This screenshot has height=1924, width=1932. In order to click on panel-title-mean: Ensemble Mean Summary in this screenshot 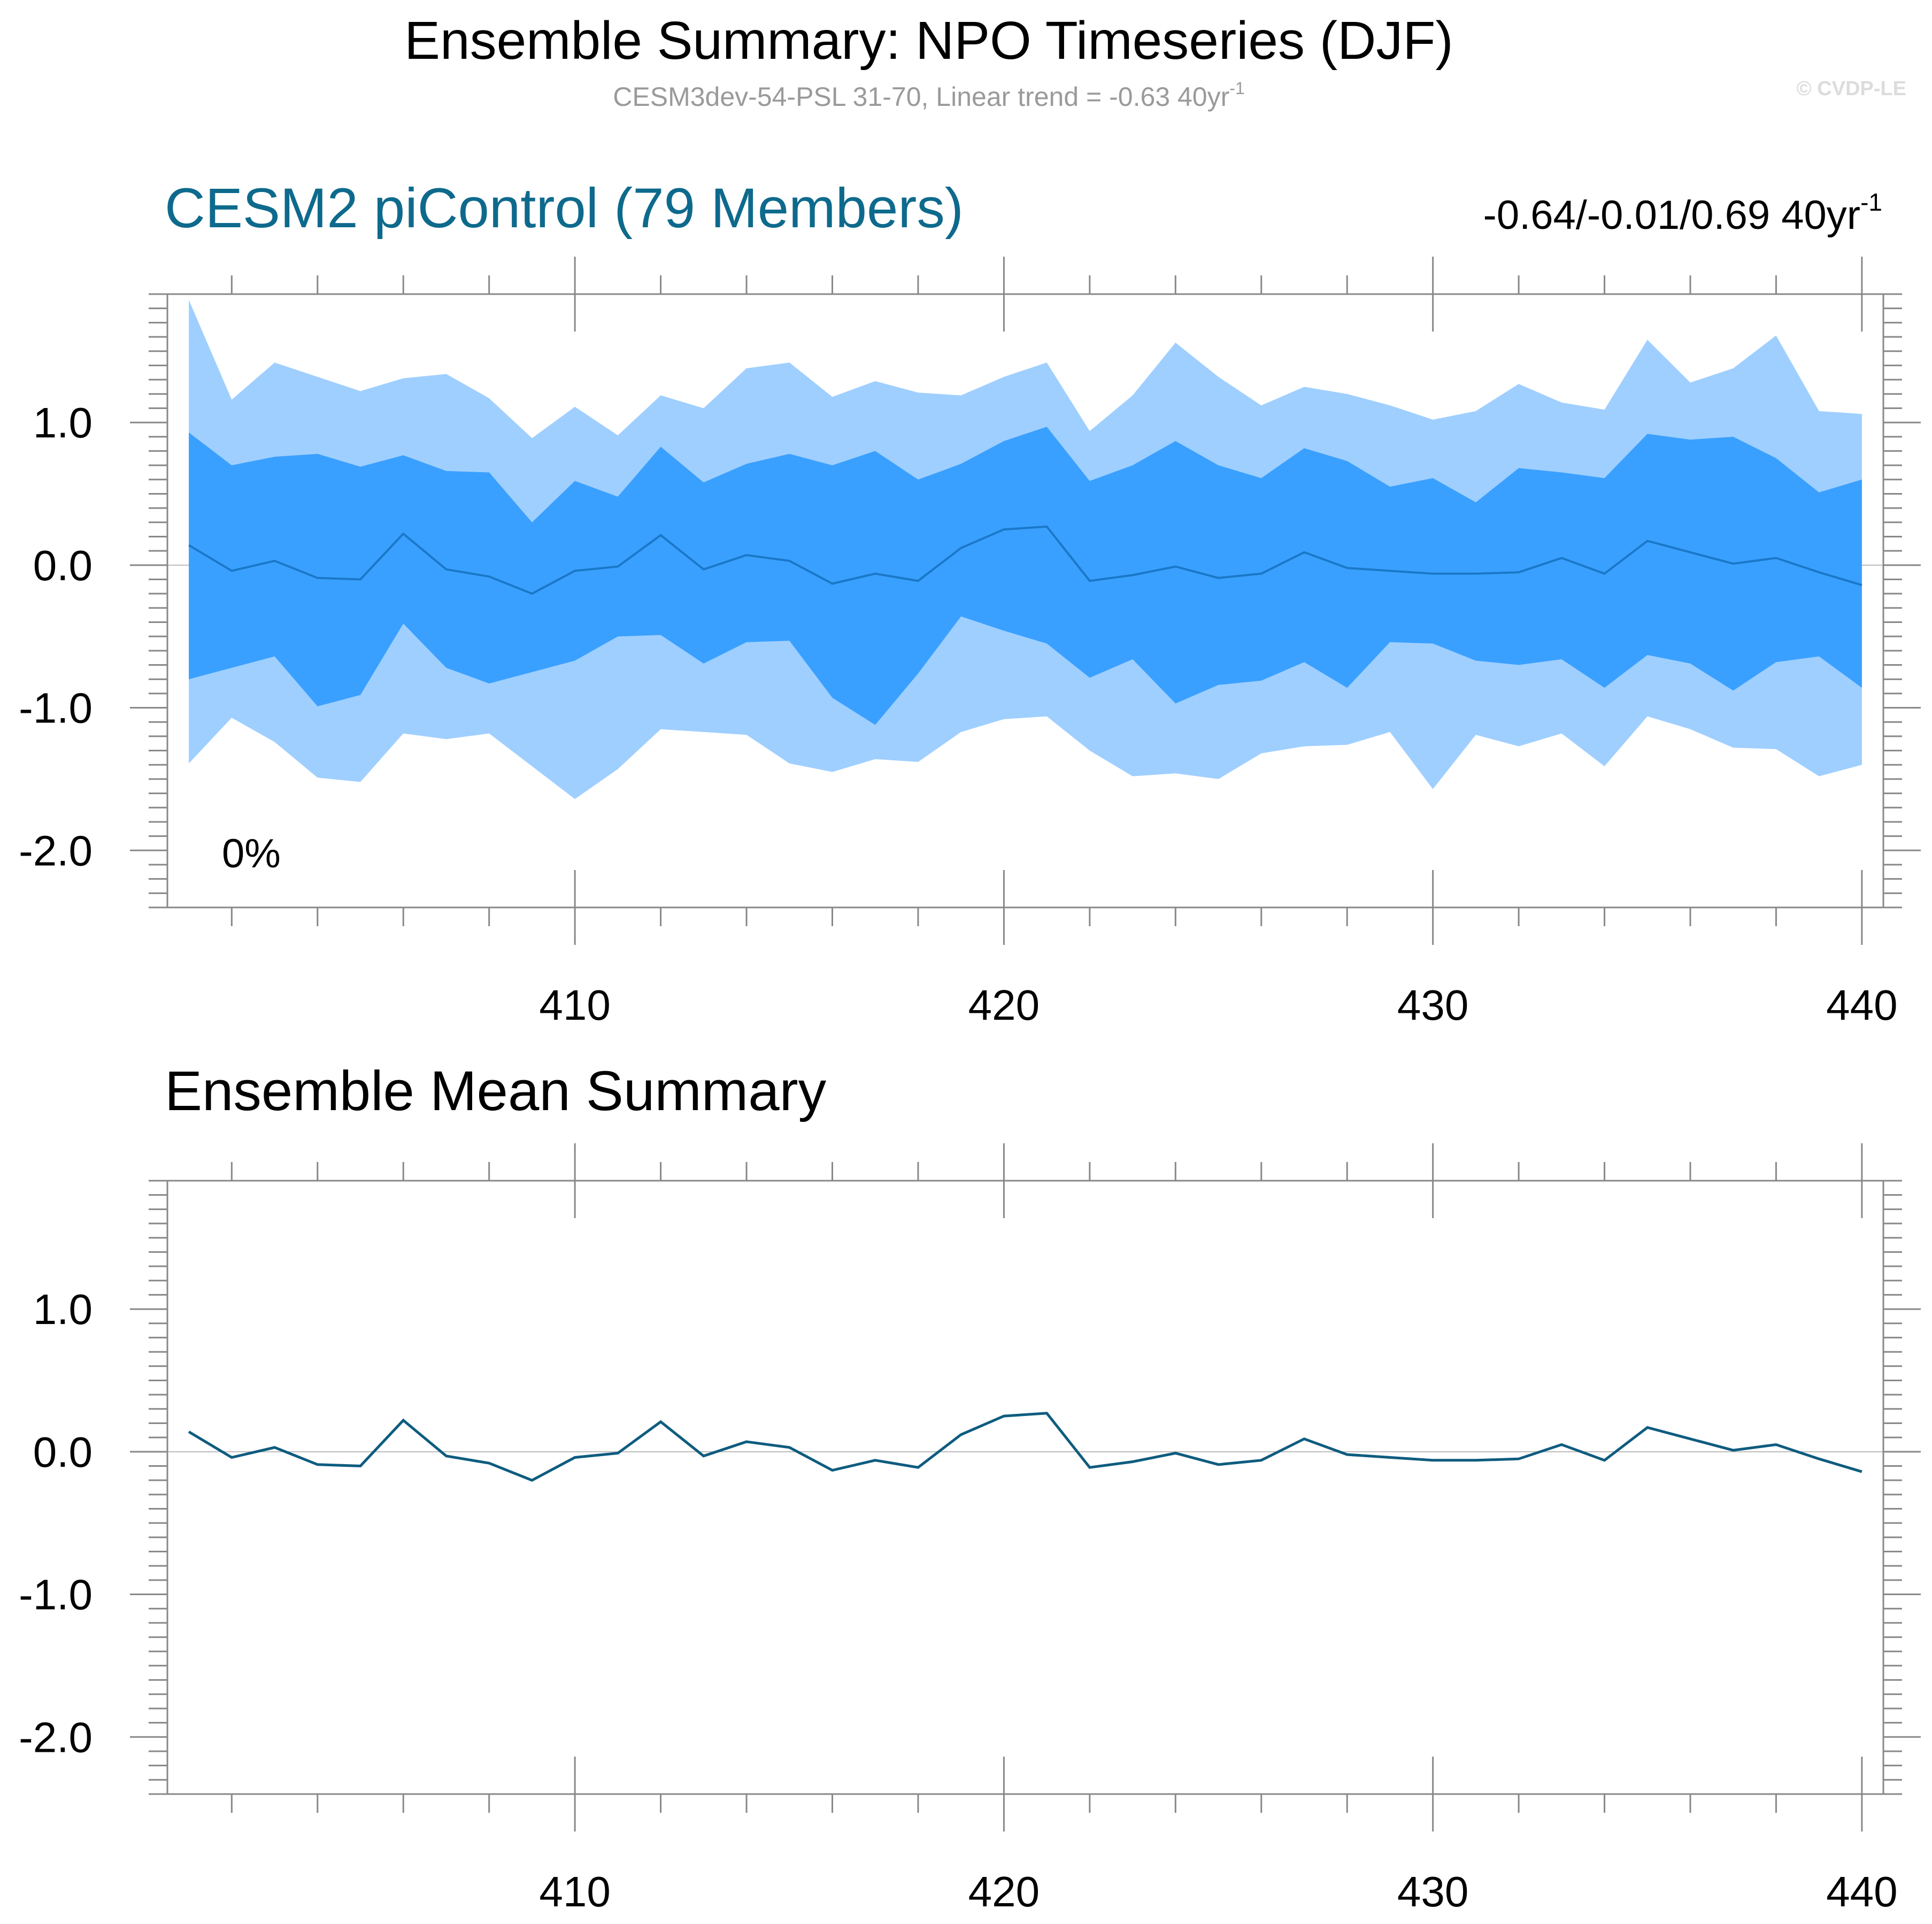, I will do `click(496, 1091)`.